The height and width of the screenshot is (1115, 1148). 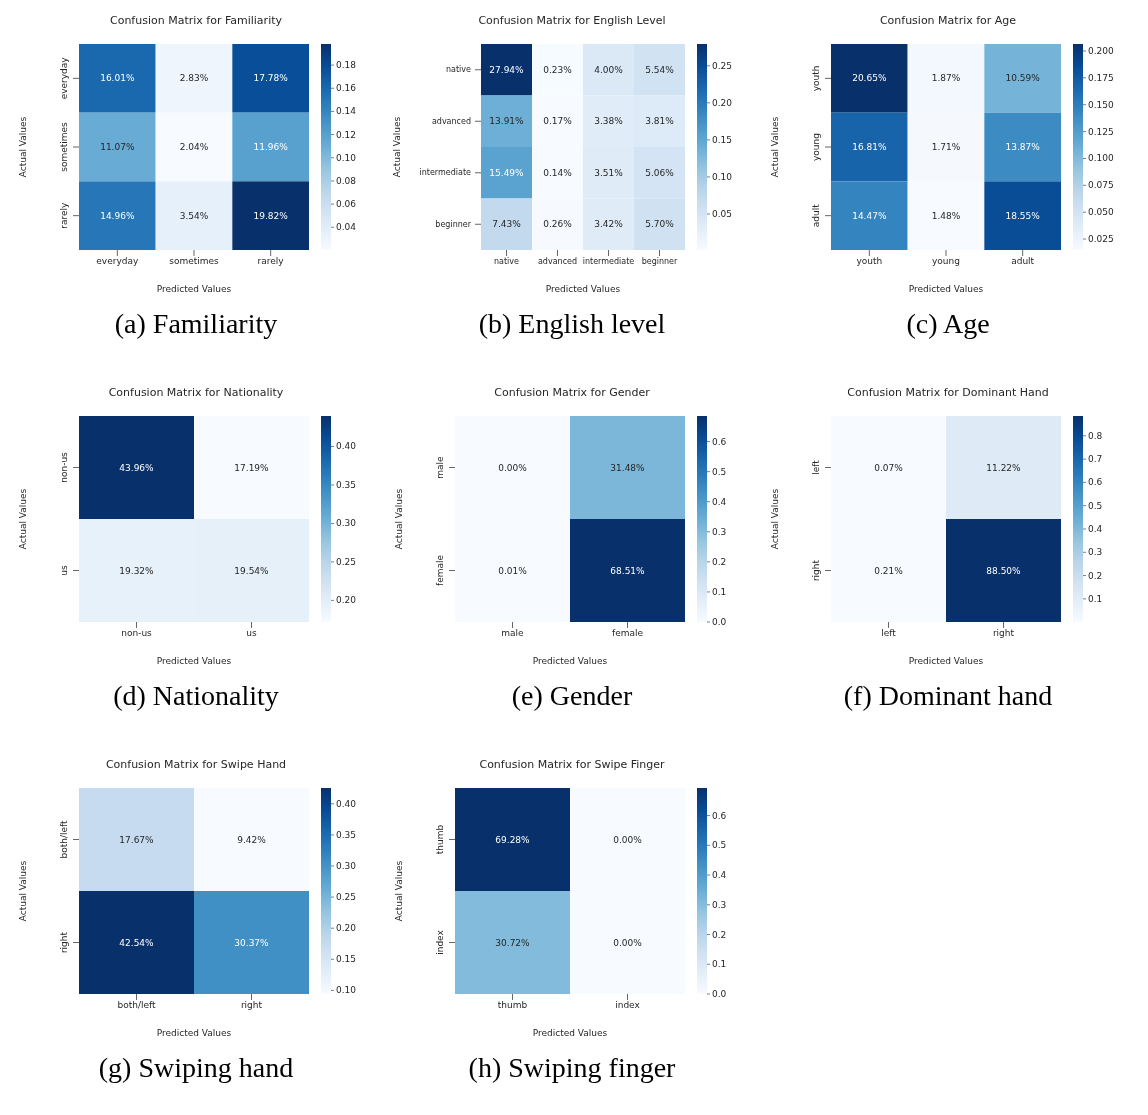 I want to click on data-label: 16.81%, so click(x=869, y=147).